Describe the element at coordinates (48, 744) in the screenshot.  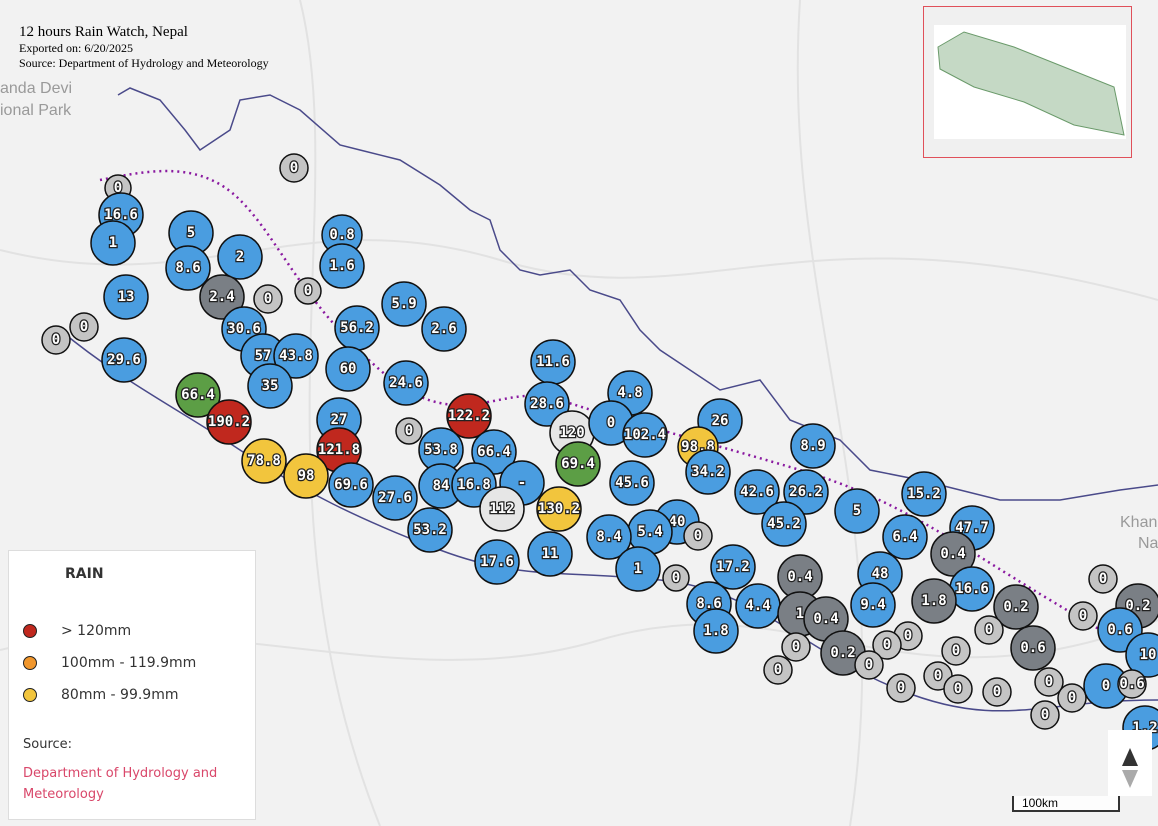
I see `legend-source-title: Source:` at that location.